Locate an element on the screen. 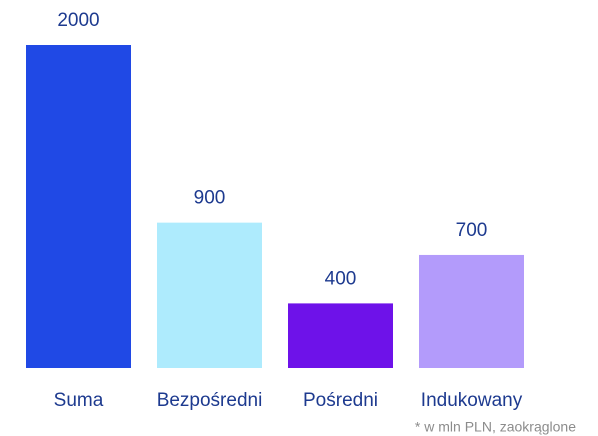 This screenshot has width=598, height=436. category-label: Bezpośredni is located at coordinates (210, 400).